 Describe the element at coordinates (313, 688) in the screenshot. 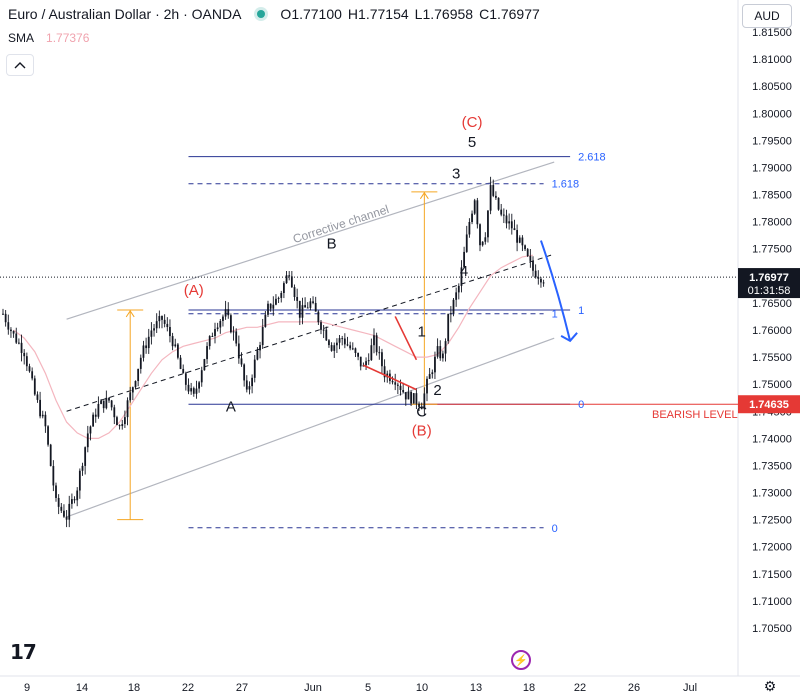

I see `time-tick-label: Jun` at that location.